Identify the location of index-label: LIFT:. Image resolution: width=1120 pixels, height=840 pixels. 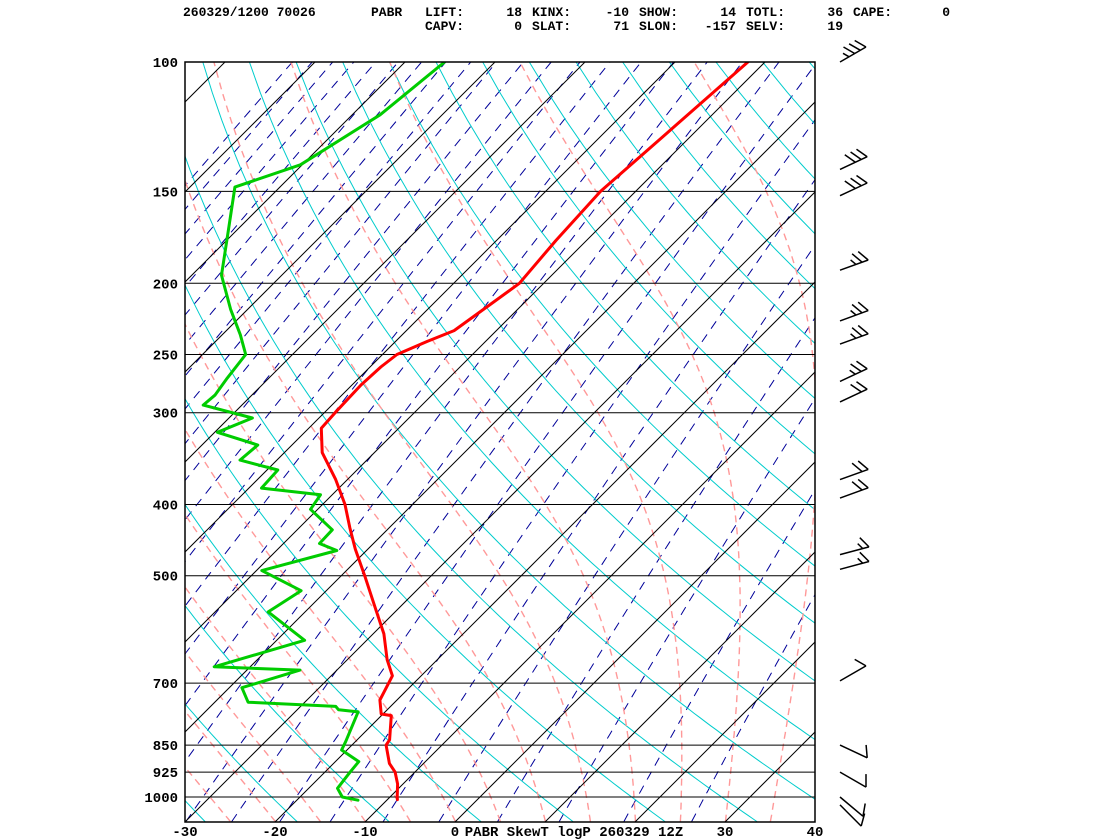
(445, 12).